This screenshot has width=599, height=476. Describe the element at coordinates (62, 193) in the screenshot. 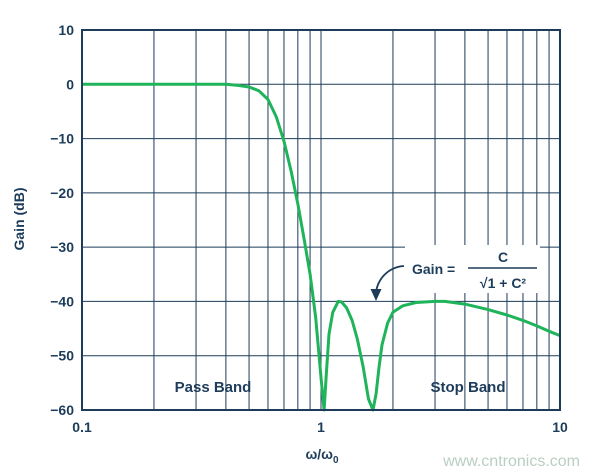

I see `y-tick-label: −20` at that location.